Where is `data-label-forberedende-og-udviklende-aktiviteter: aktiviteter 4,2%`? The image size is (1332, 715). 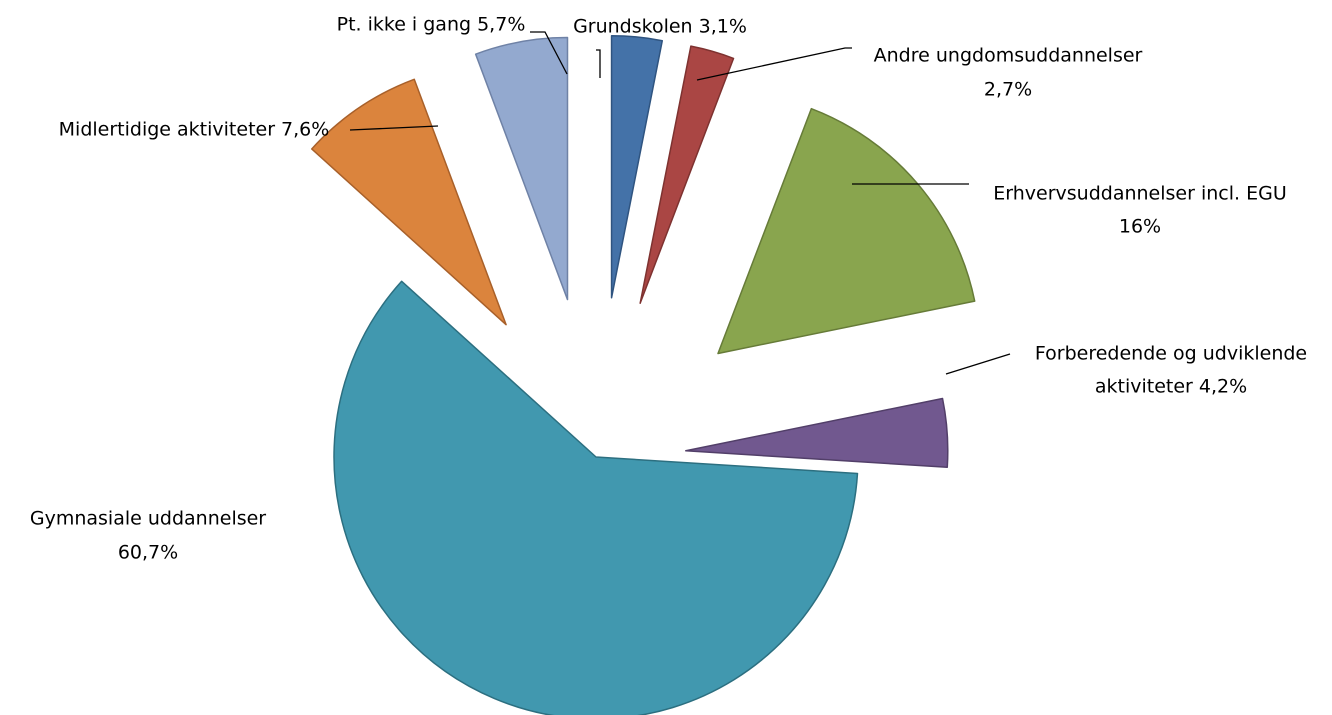
data-label-forberedende-og-udviklende-aktiviteter: aktiviteter 4,2% is located at coordinates (1171, 387).